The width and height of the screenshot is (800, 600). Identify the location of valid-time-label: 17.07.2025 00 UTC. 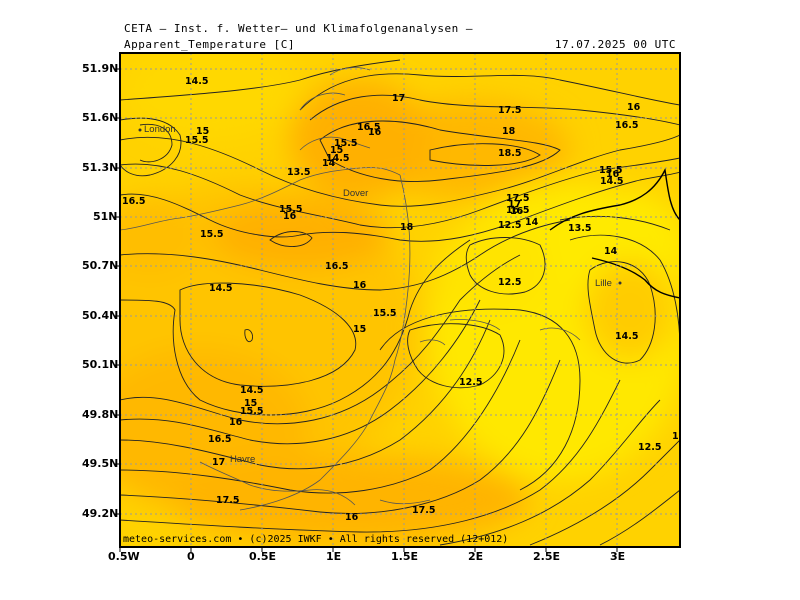
(615, 44).